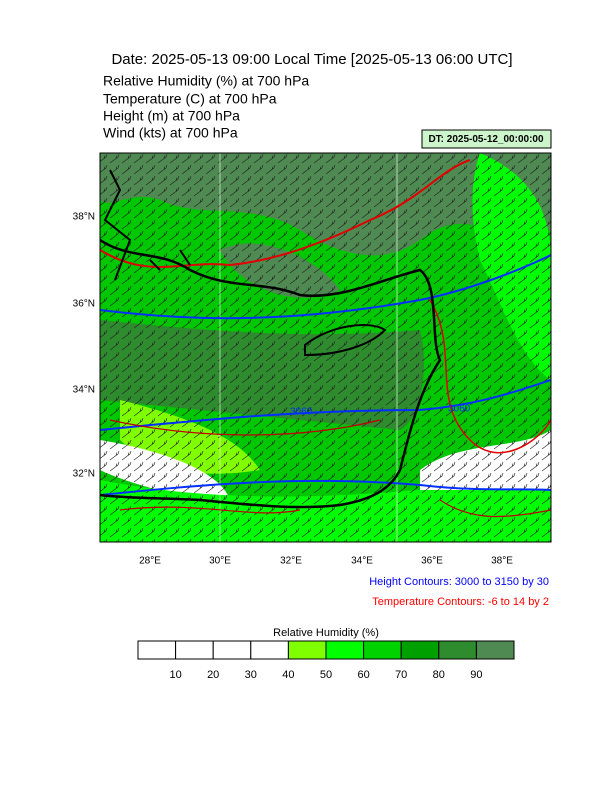  I want to click on lon-label: 36°E, so click(432, 561).